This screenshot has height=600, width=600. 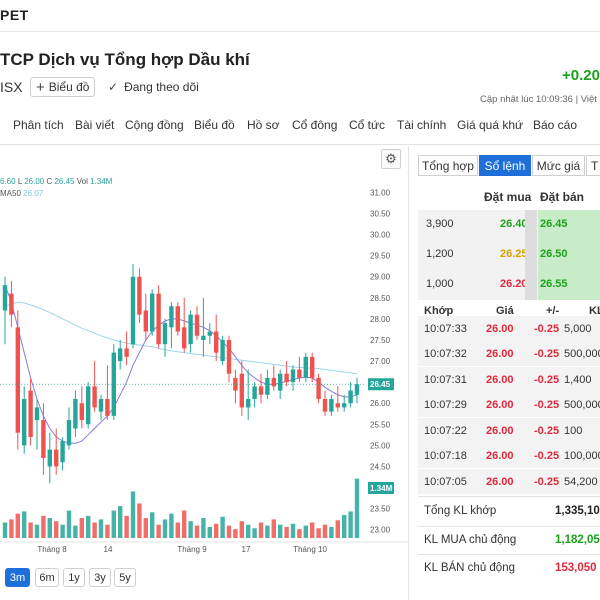 What do you see at coordinates (509, 430) in the screenshot?
I see `trade-row: 10:07:22 26.00 -0.25 100` at bounding box center [509, 430].